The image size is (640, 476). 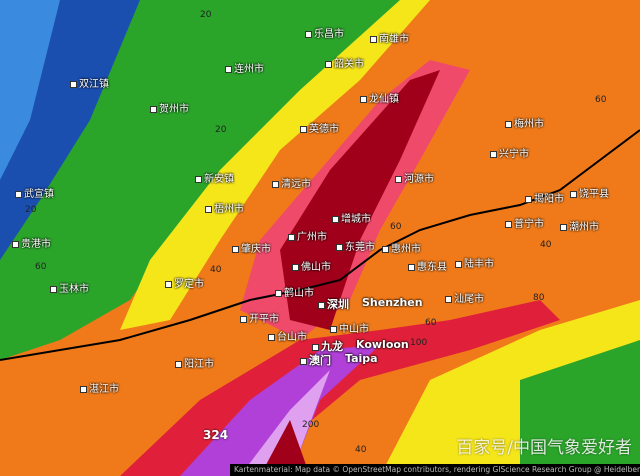 What do you see at coordinates (344, 62) in the screenshot?
I see `city-label: 韶关市` at bounding box center [344, 62].